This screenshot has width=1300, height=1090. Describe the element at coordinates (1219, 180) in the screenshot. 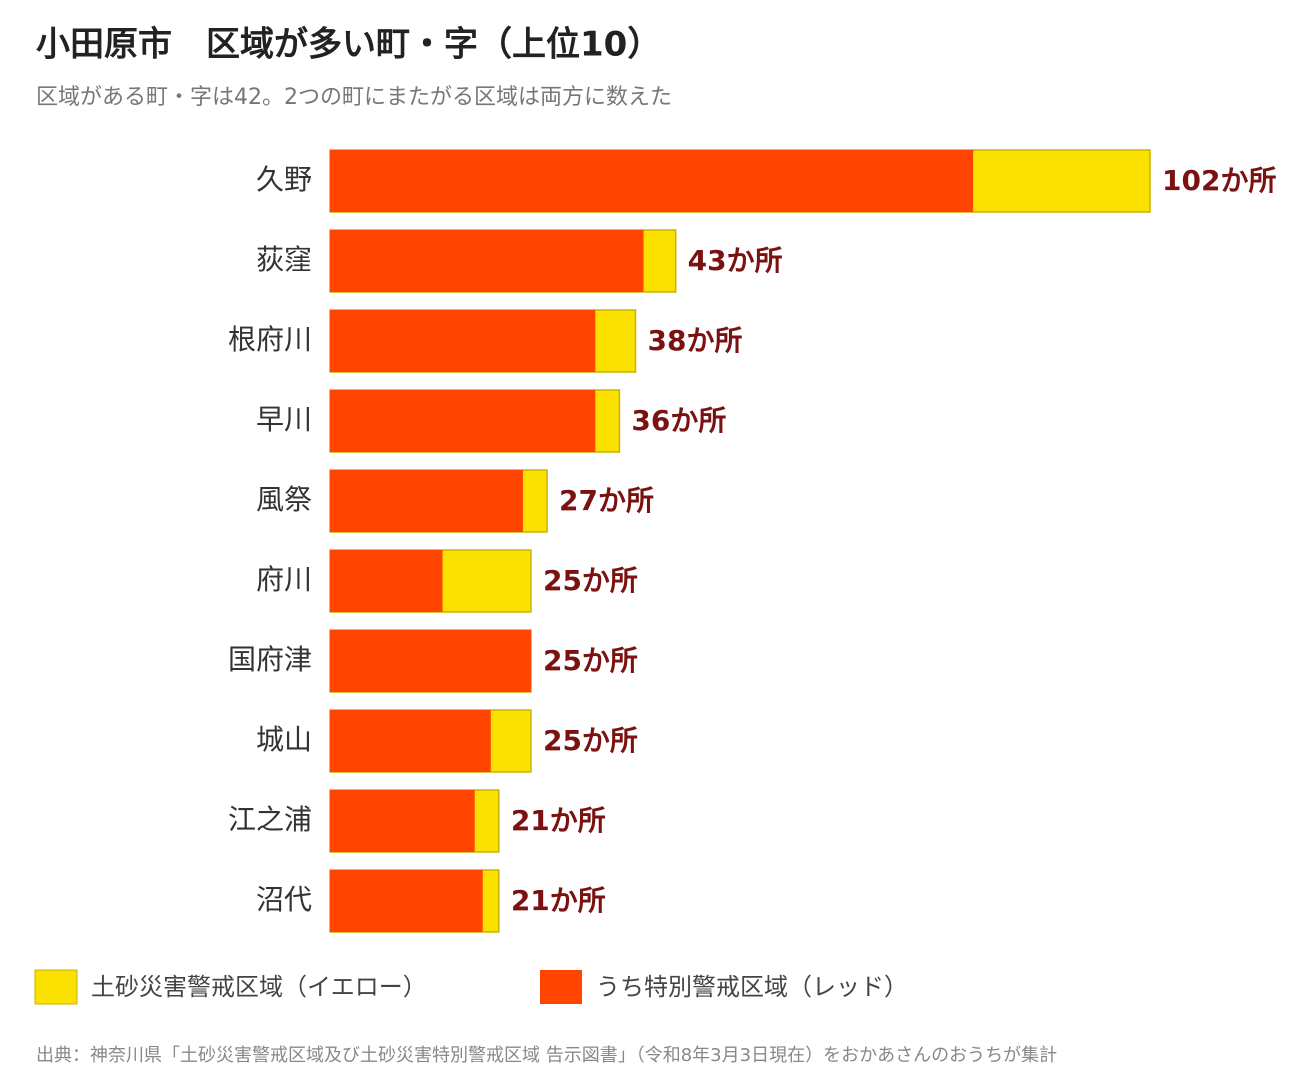

I see `value-label: 102か所` at that location.